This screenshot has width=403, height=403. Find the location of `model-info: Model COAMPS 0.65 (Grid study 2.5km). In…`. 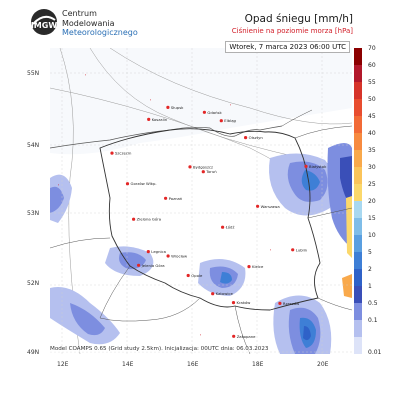

model-info: Model COAMPS 0.65 (Grid study 2.5km). In… is located at coordinates (159, 349).